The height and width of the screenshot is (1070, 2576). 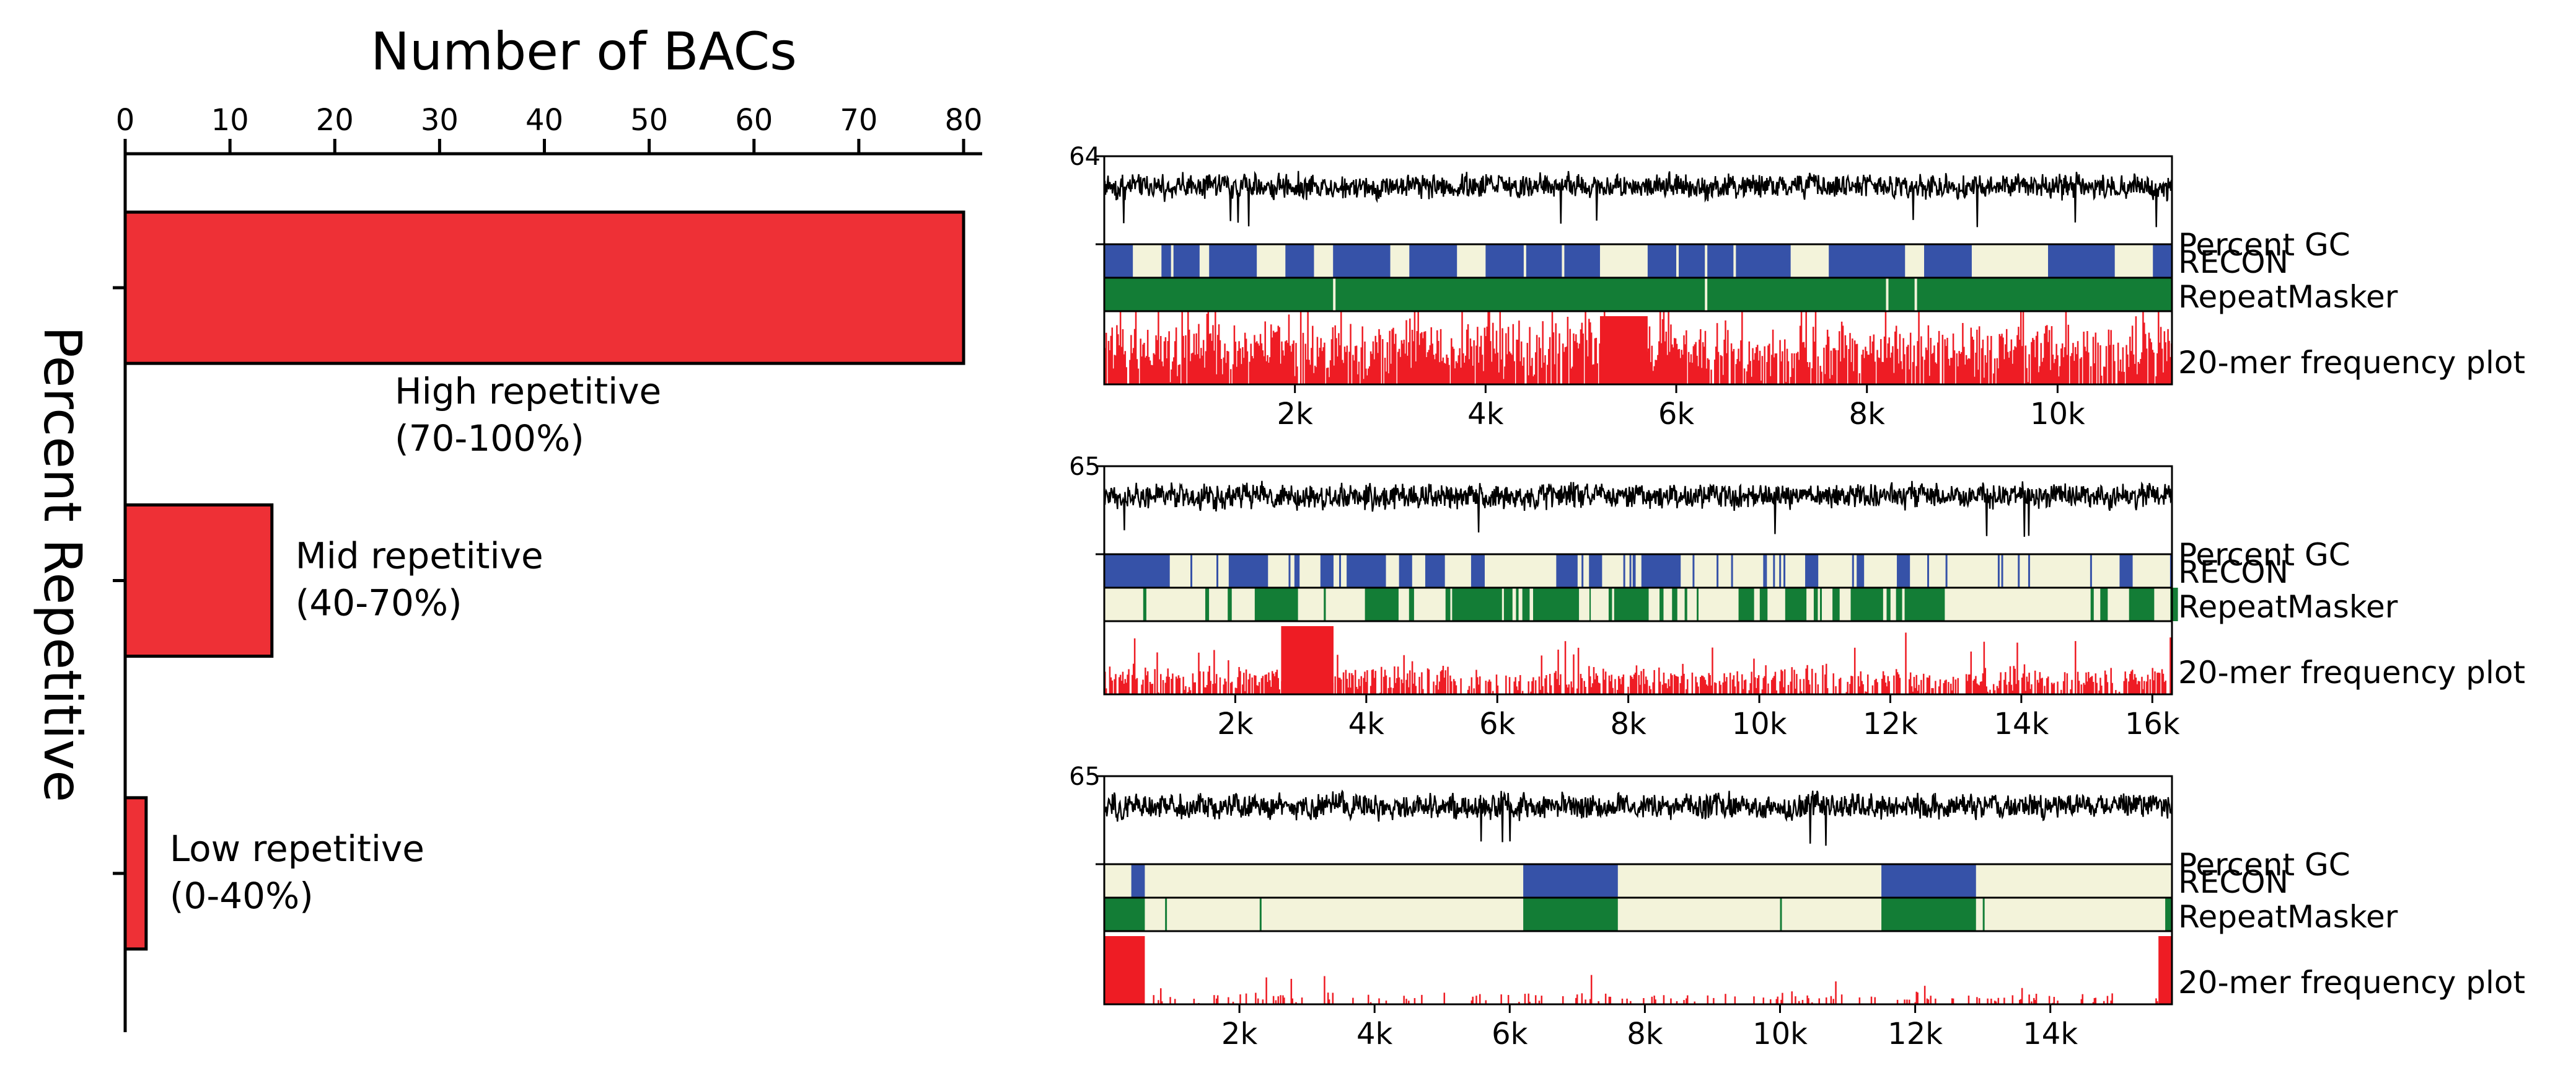 I want to click on bar, so click(x=544, y=287).